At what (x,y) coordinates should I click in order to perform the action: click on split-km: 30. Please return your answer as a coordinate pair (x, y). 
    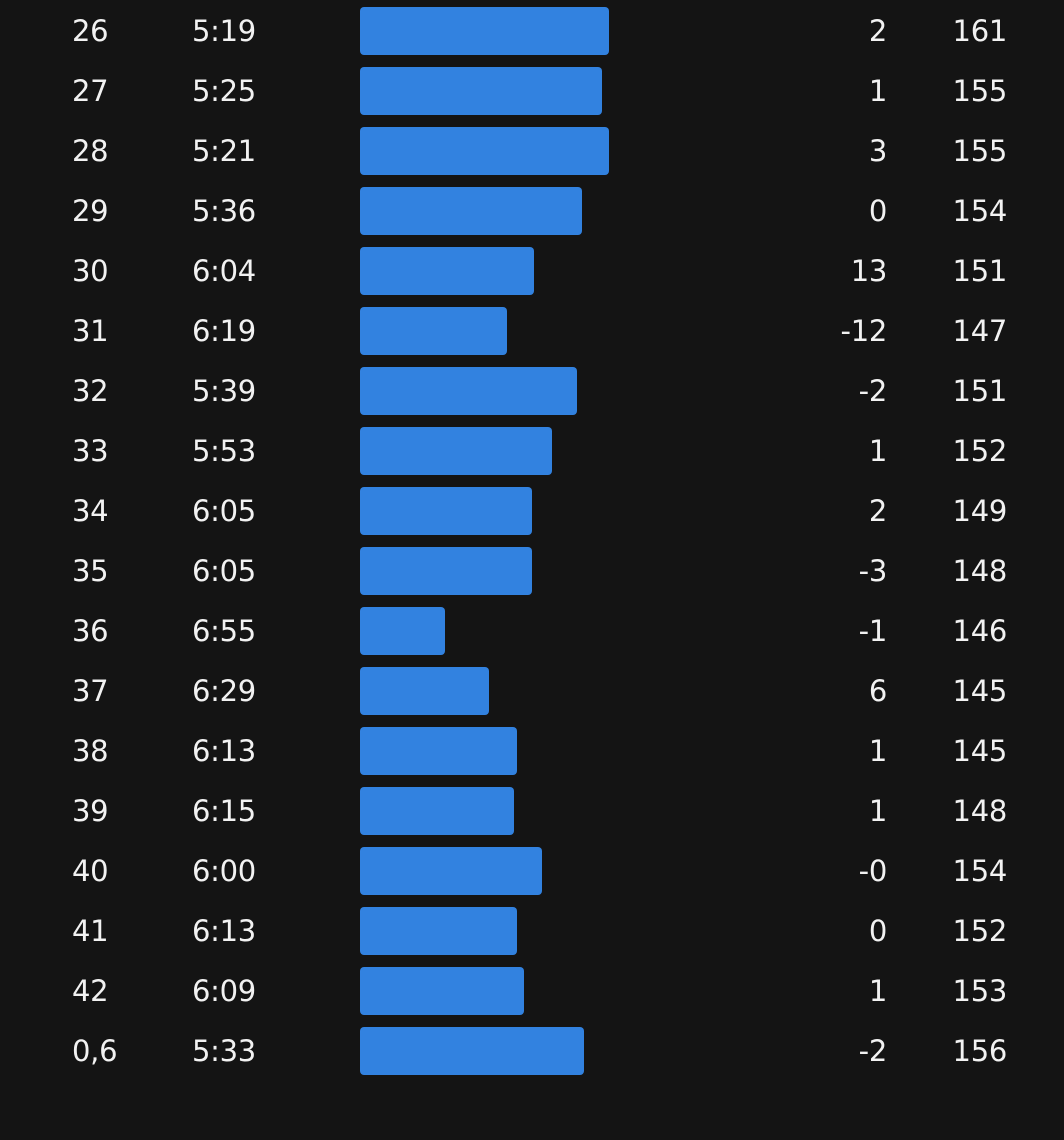
    Looking at the image, I should click on (90, 271).